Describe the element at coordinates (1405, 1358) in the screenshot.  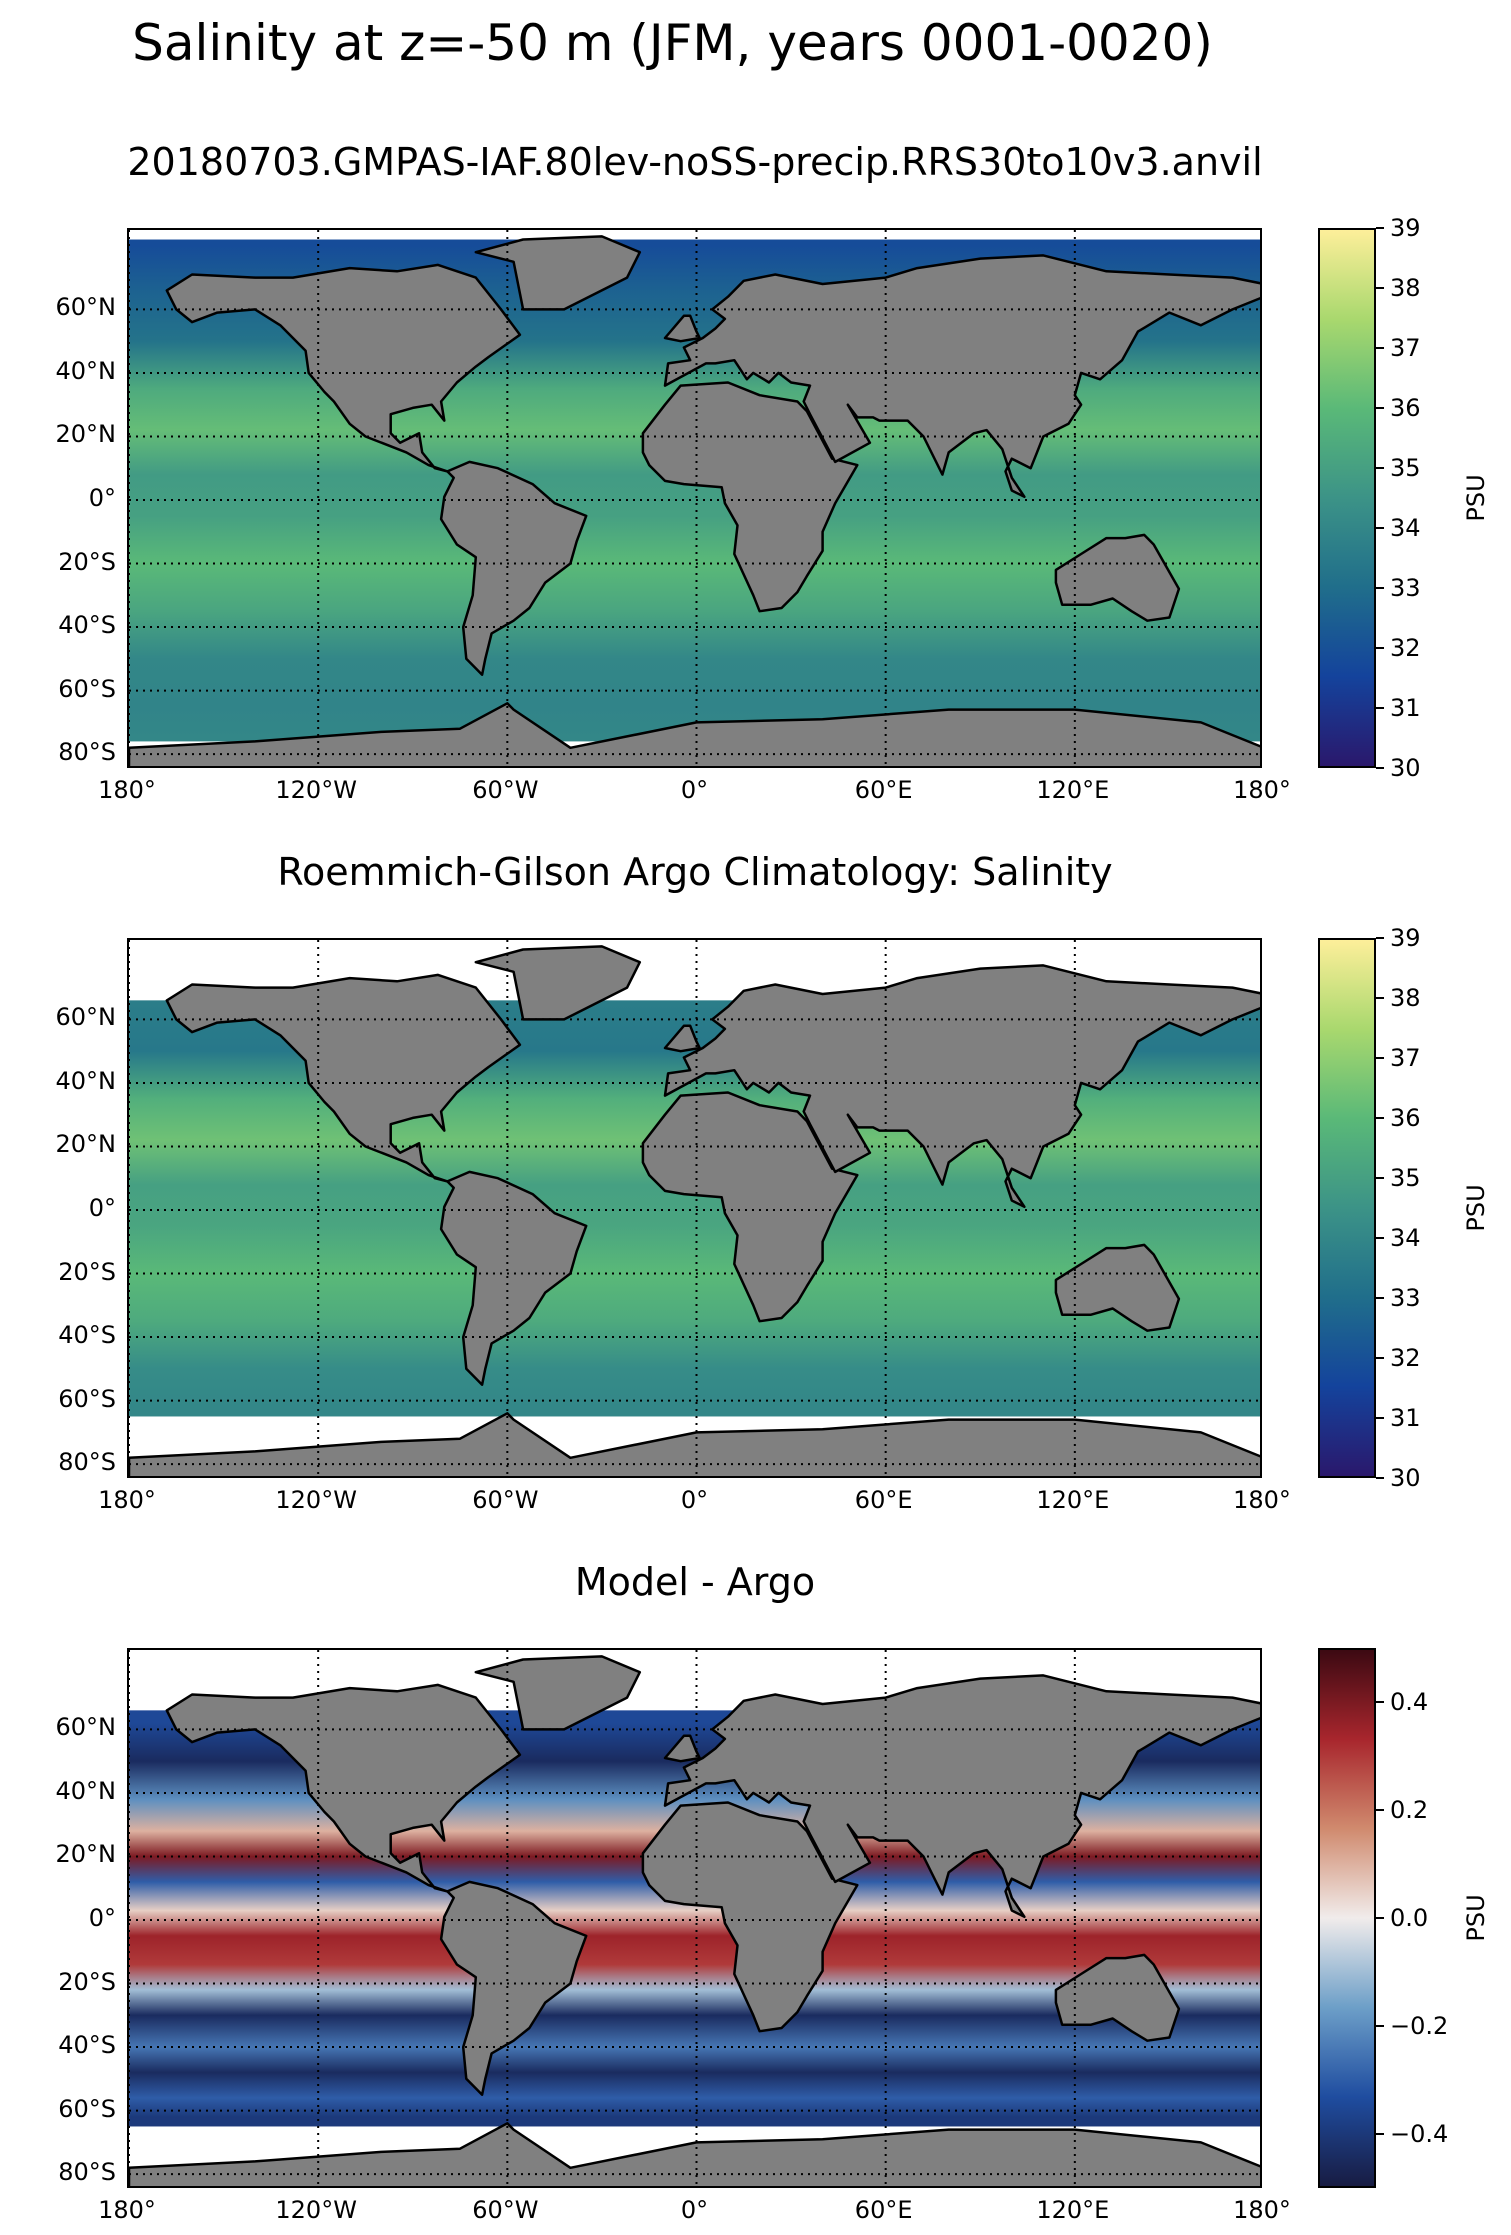
I see `colorbar-tick-label: 32` at that location.